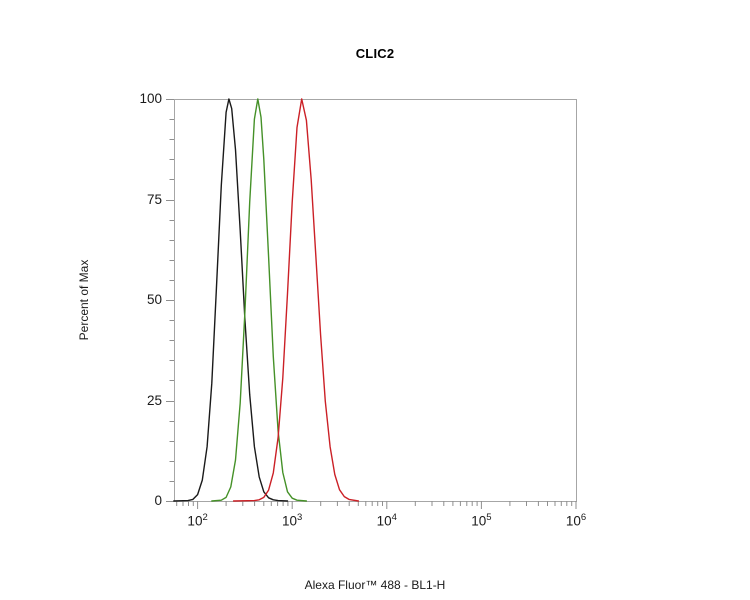  Describe the element at coordinates (386, 520) in the screenshot. I see `x-tick-label-1e4: 10⁴` at that location.